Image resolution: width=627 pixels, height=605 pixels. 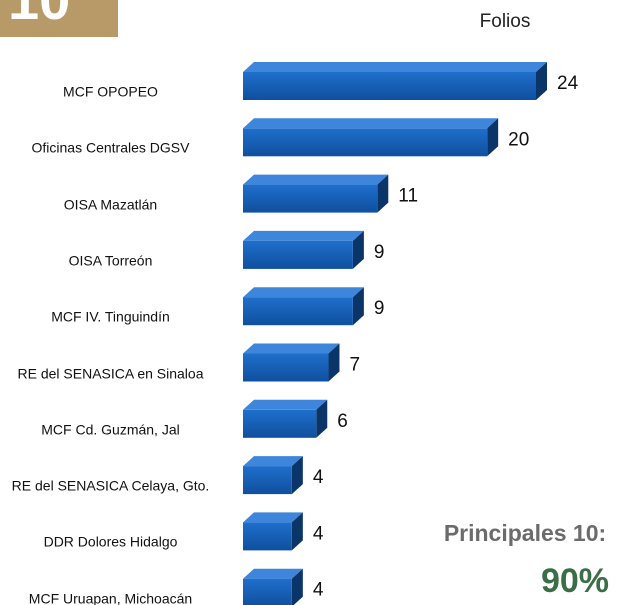 I want to click on y-tick-label: MCF Uruapan, Michoacán, so click(x=110, y=597).